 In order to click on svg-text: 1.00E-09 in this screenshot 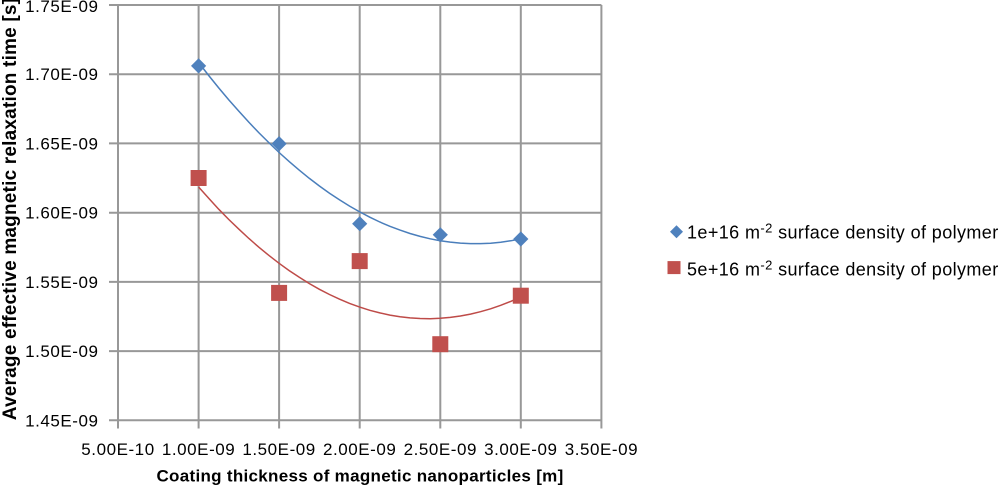, I will do `click(198, 449)`.